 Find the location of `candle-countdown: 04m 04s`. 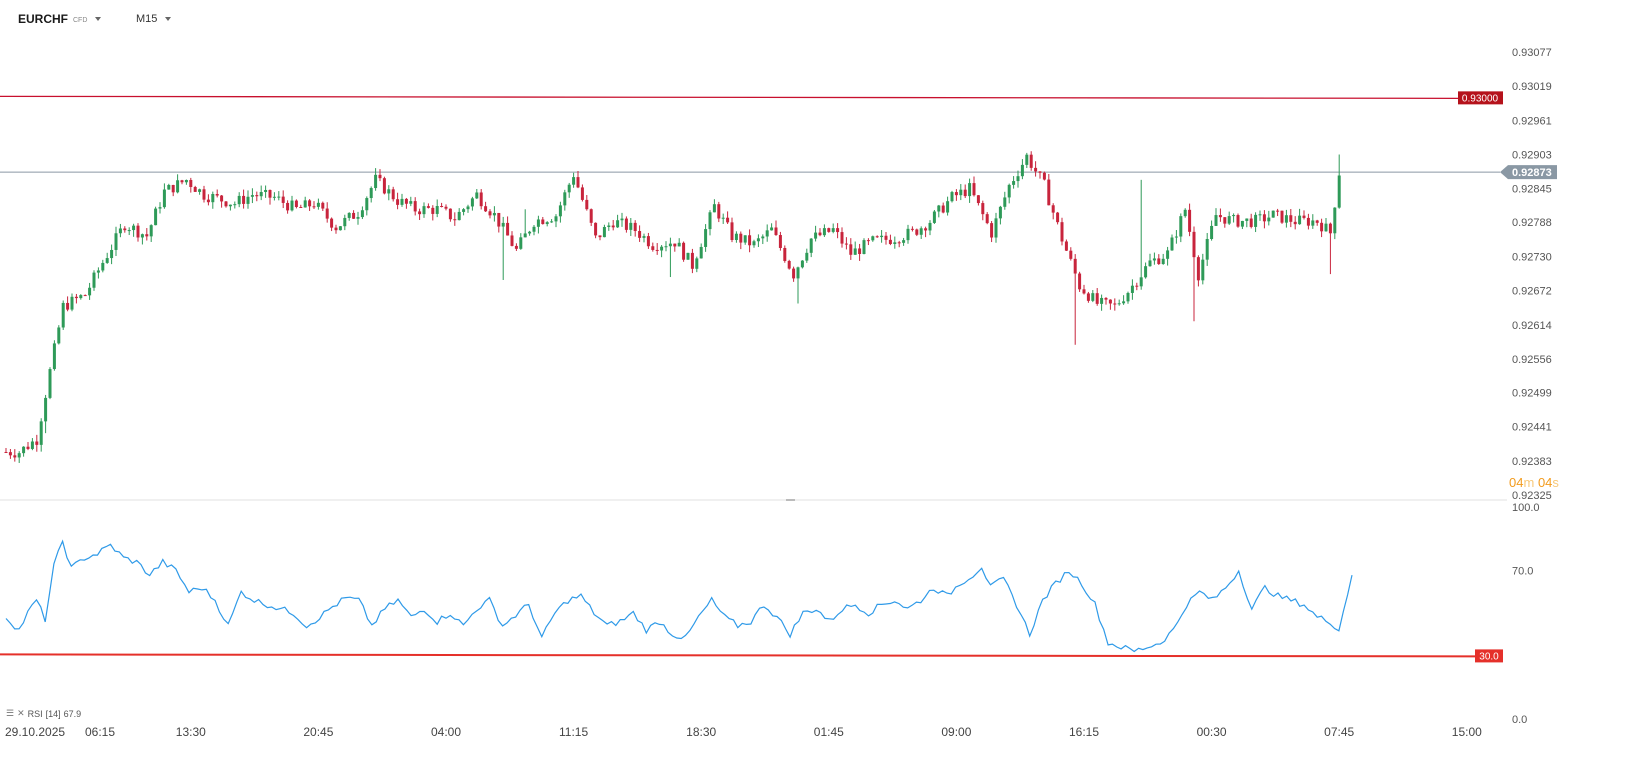

candle-countdown: 04m 04s is located at coordinates (1534, 482).